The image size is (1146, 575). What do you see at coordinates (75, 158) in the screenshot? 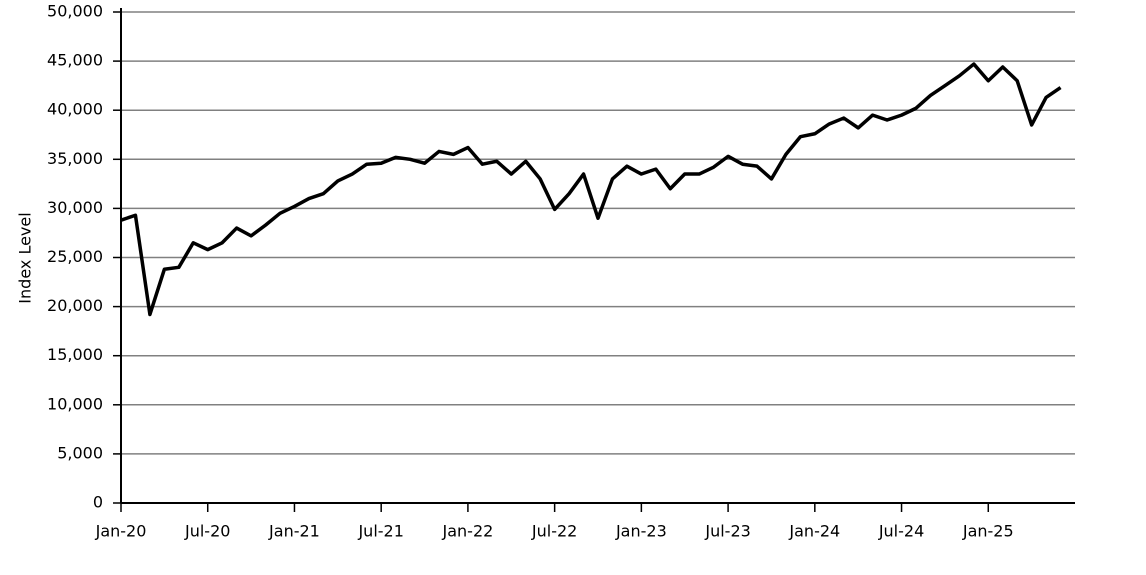
I see `y-tick-label: 35,000` at bounding box center [75, 158].